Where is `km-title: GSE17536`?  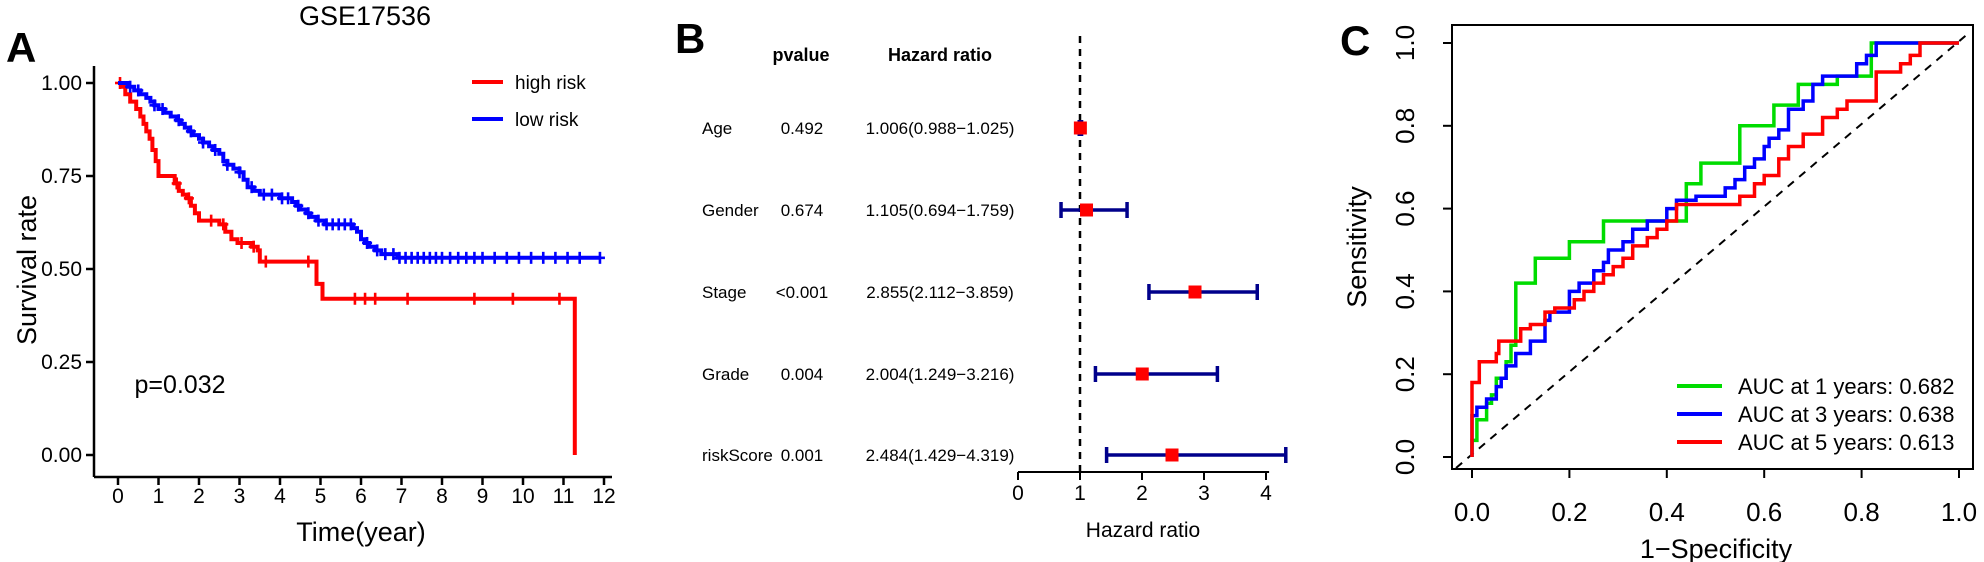
km-title: GSE17536 is located at coordinates (365, 16).